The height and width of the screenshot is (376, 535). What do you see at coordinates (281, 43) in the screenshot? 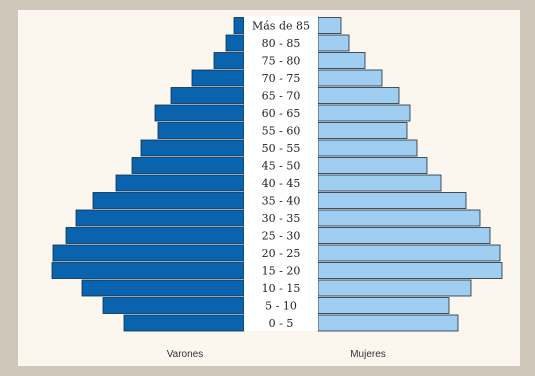
I see `age-group-label: 80 - 85` at bounding box center [281, 43].